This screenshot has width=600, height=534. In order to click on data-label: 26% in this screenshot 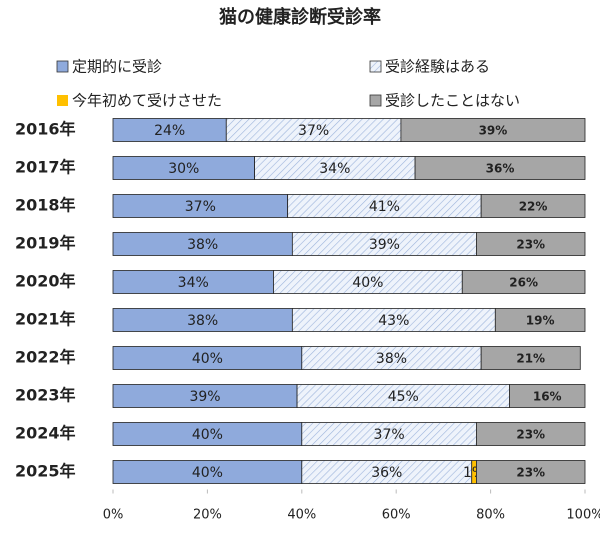, I will do `click(523, 283)`.